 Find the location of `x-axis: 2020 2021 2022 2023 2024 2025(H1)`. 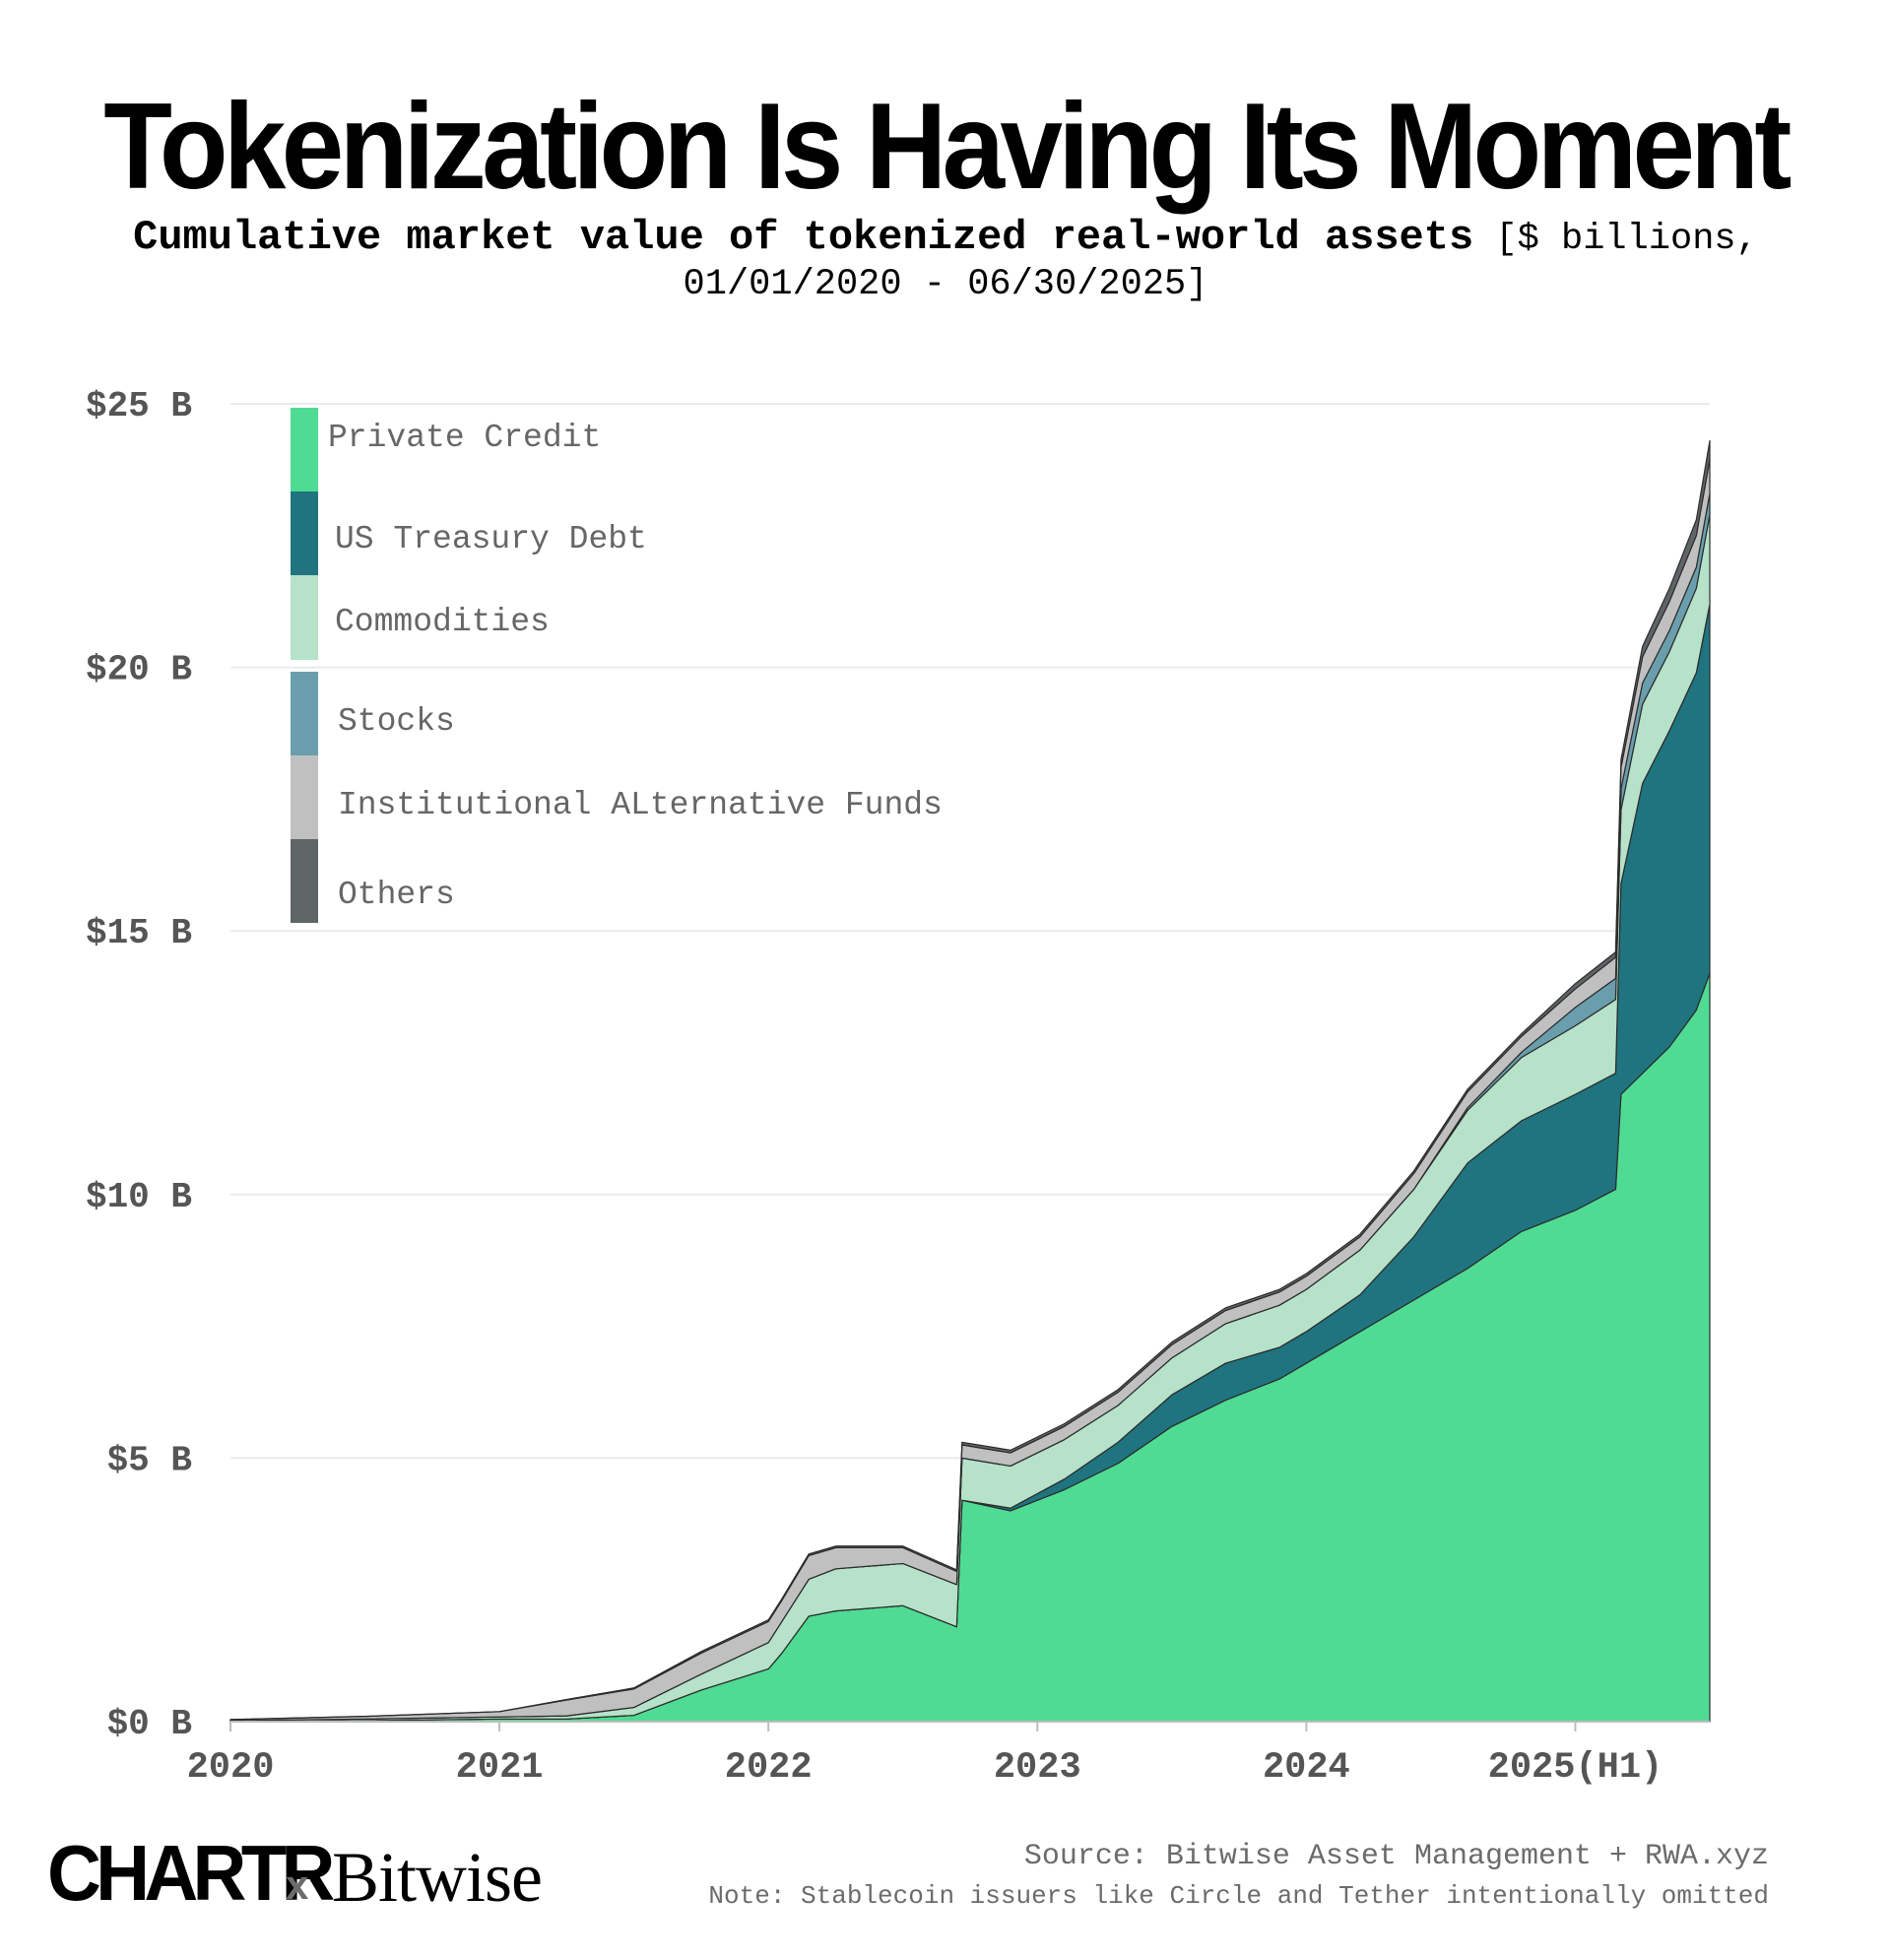

x-axis: 2020 2021 2022 2023 2024 2025(H1) is located at coordinates (949, 1755).